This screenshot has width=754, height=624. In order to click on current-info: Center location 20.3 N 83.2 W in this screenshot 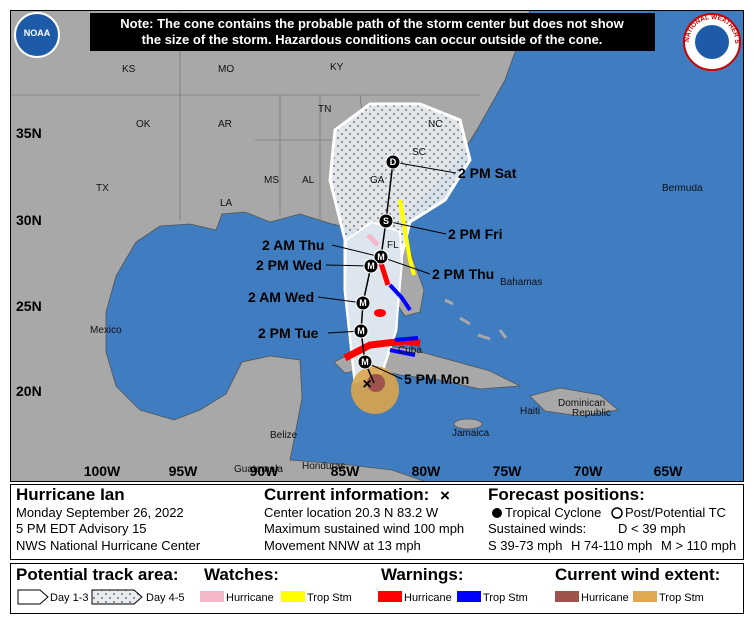, I will do `click(351, 512)`.